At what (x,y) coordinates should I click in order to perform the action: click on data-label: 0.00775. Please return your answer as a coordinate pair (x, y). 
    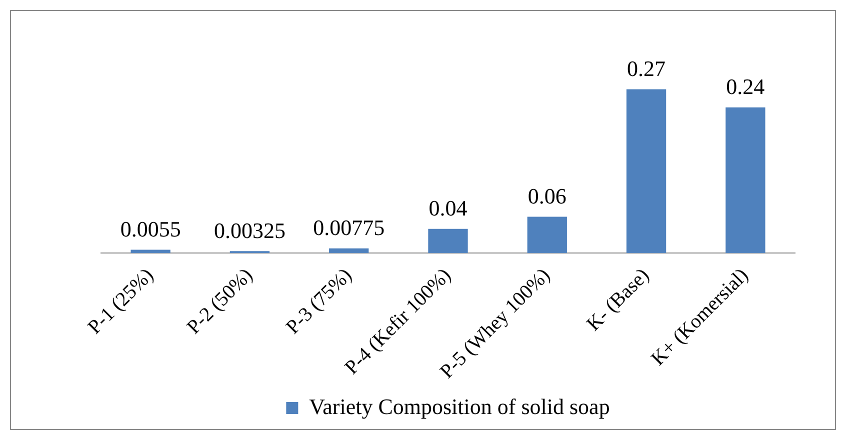
    Looking at the image, I should click on (349, 227).